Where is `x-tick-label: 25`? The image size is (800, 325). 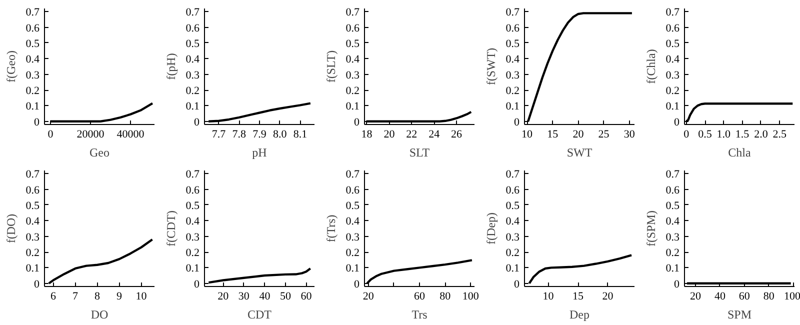
x-tick-label: 25 is located at coordinates (604, 134).